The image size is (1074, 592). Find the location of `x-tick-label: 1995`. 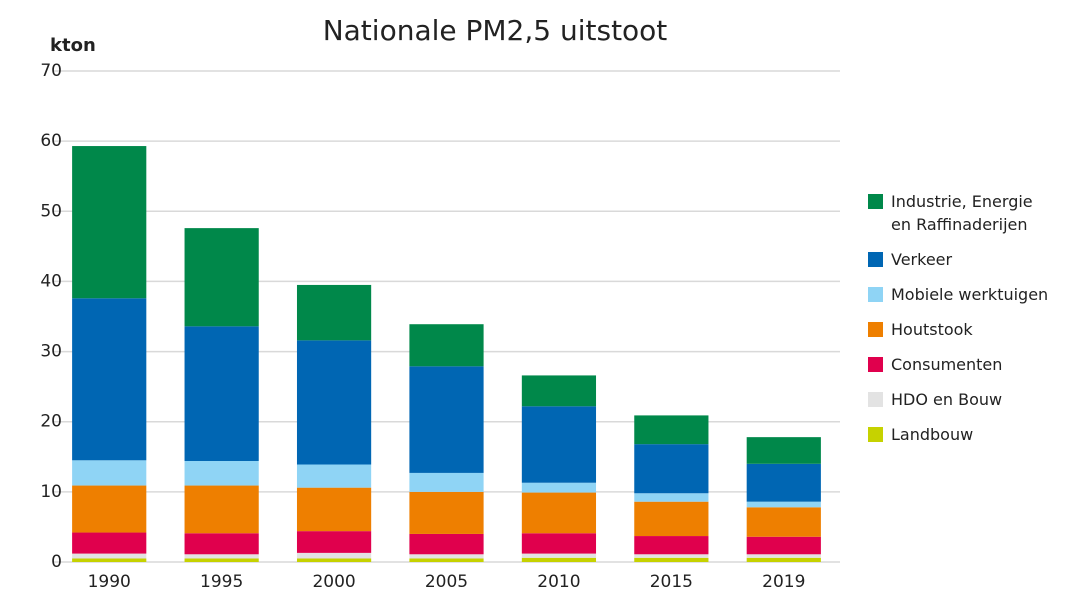

x-tick-label: 1995 is located at coordinates (221, 582).